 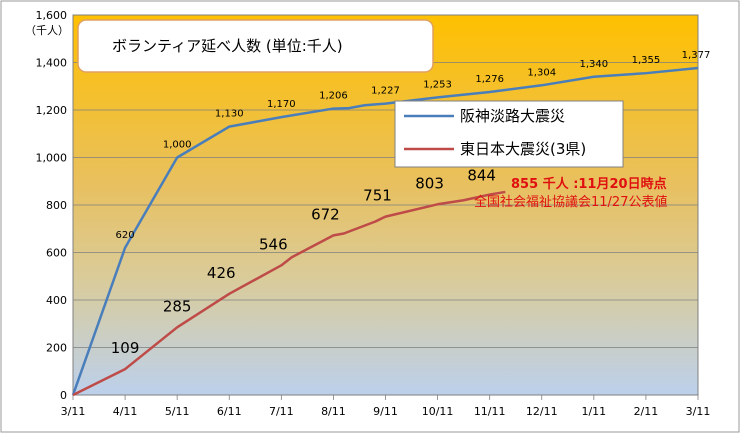 I want to click on y-tick-label: 400, so click(x=56, y=300).